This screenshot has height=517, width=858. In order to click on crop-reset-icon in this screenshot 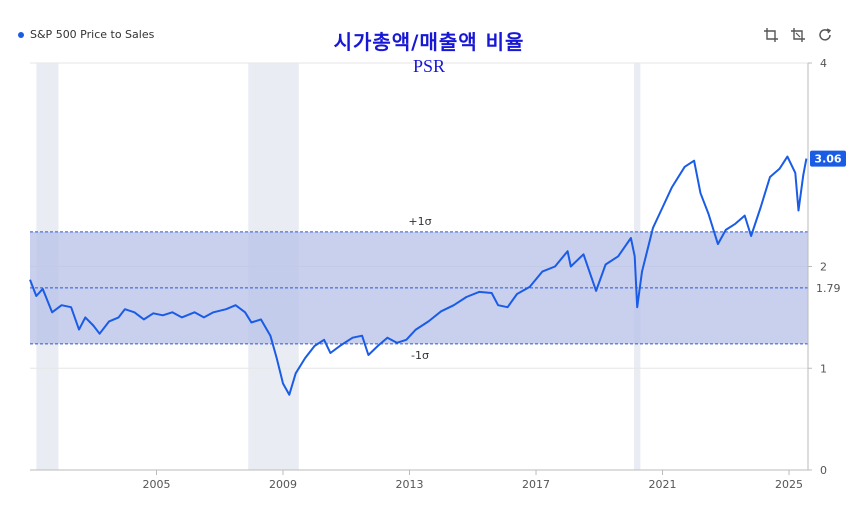, I will do `click(798, 35)`.